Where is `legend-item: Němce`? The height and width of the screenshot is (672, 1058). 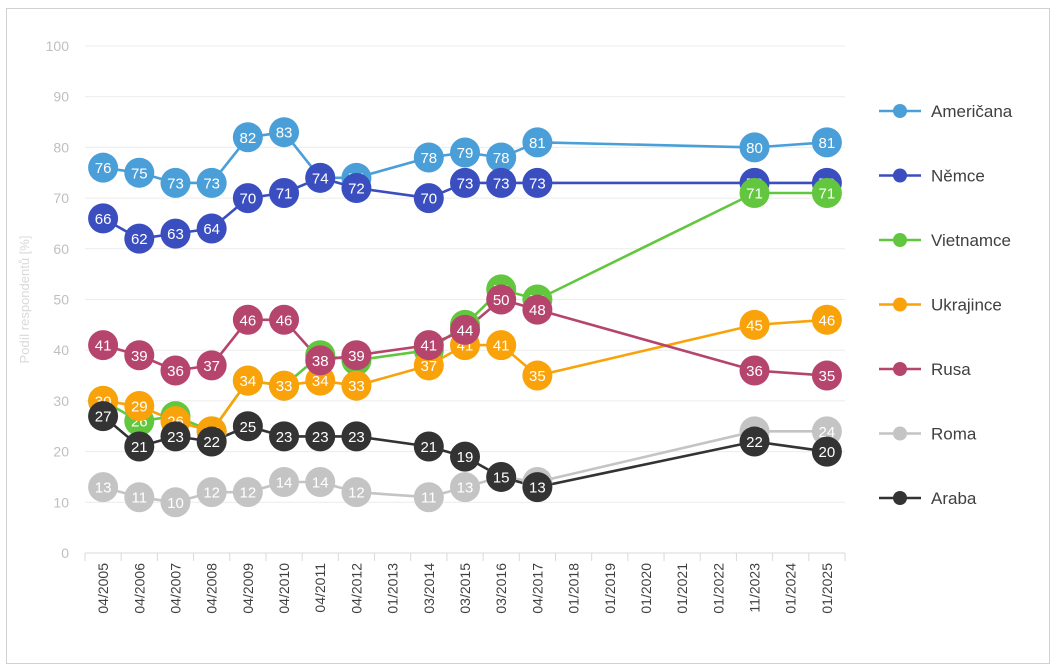 legend-item: Němce is located at coordinates (932, 176).